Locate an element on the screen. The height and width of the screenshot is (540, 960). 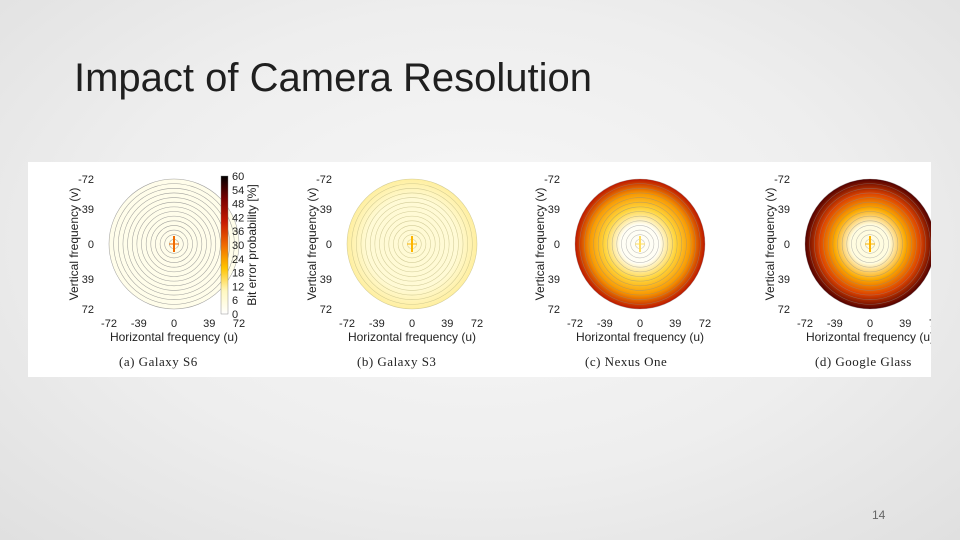
colorbar-tick-label: 42 is located at coordinates (238, 218).